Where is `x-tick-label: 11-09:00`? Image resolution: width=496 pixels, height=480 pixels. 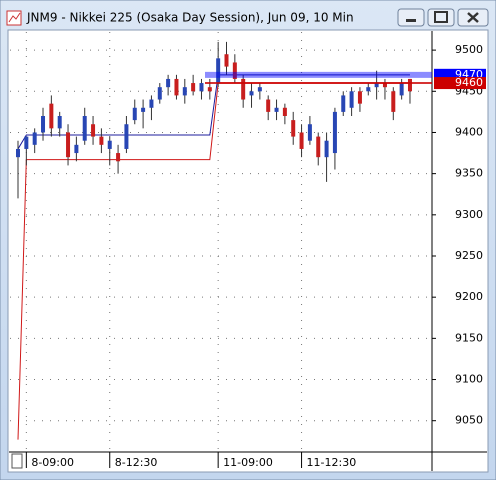 x-tick-label: 11-09:00 is located at coordinates (248, 462).